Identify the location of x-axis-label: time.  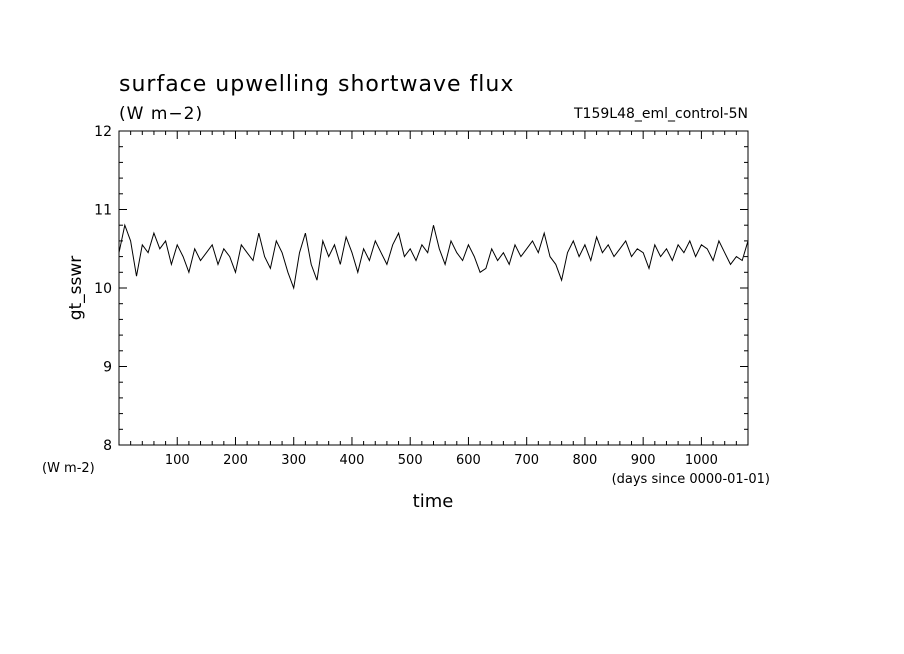
(433, 501).